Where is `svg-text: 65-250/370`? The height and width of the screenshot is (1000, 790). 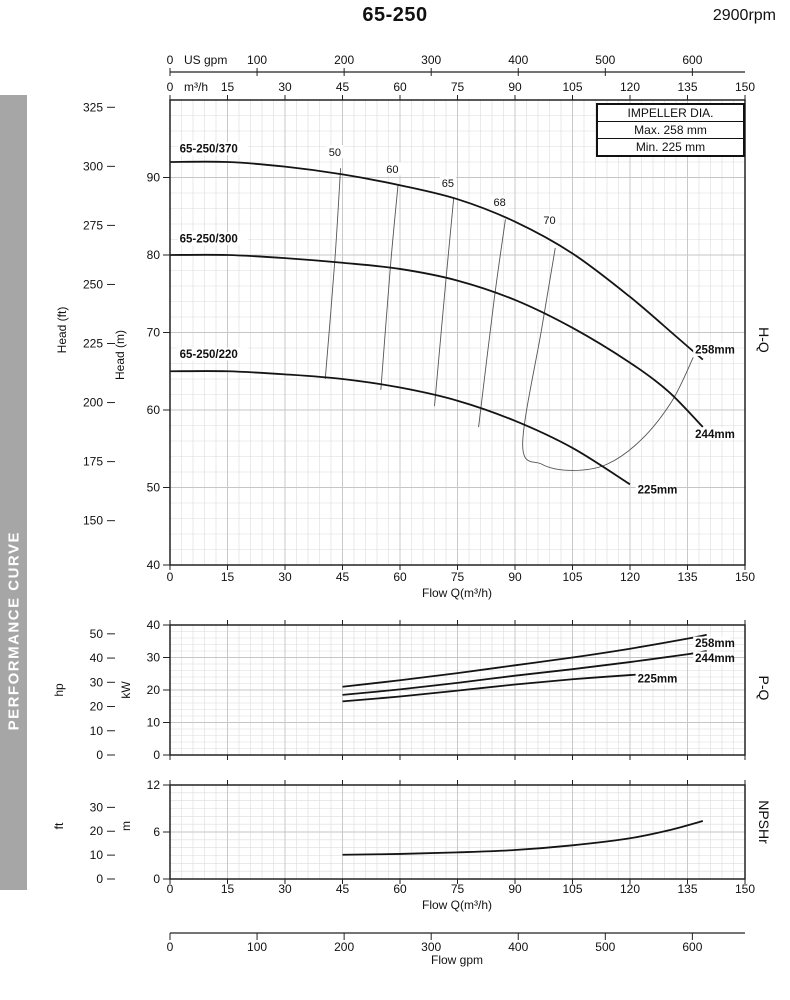
svg-text: 65-250/370 is located at coordinates (209, 150).